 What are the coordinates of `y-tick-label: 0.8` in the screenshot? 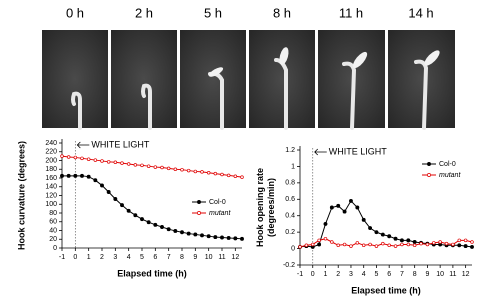 It's located at (290, 183).